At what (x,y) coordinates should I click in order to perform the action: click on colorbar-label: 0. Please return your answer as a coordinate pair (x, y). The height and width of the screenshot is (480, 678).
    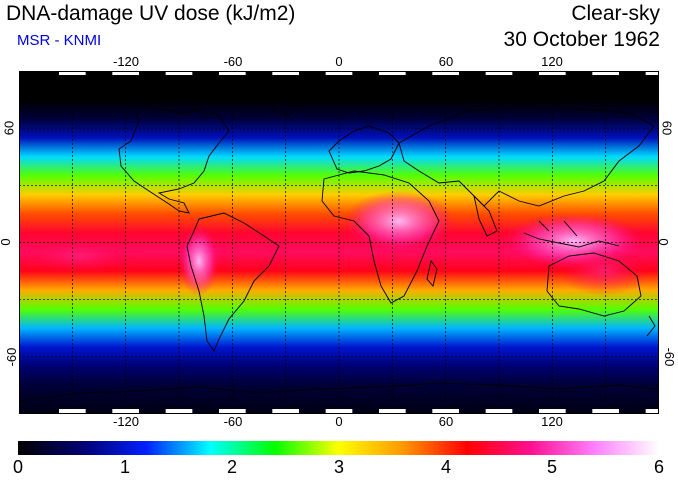
    Looking at the image, I should click on (18, 467).